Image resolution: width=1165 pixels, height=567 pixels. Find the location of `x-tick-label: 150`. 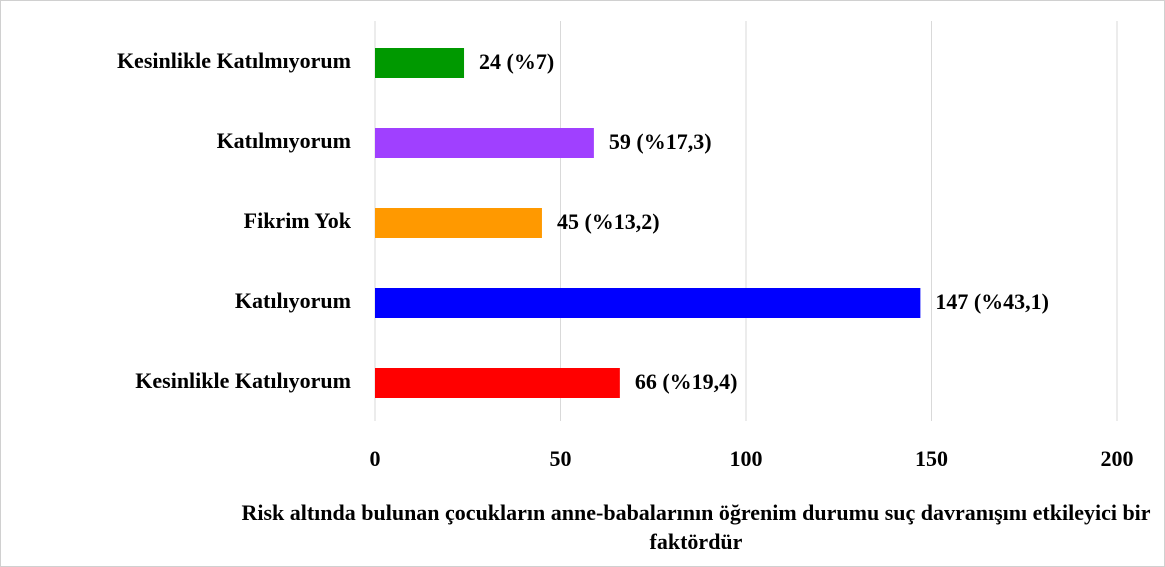

x-tick-label: 150 is located at coordinates (931, 458).